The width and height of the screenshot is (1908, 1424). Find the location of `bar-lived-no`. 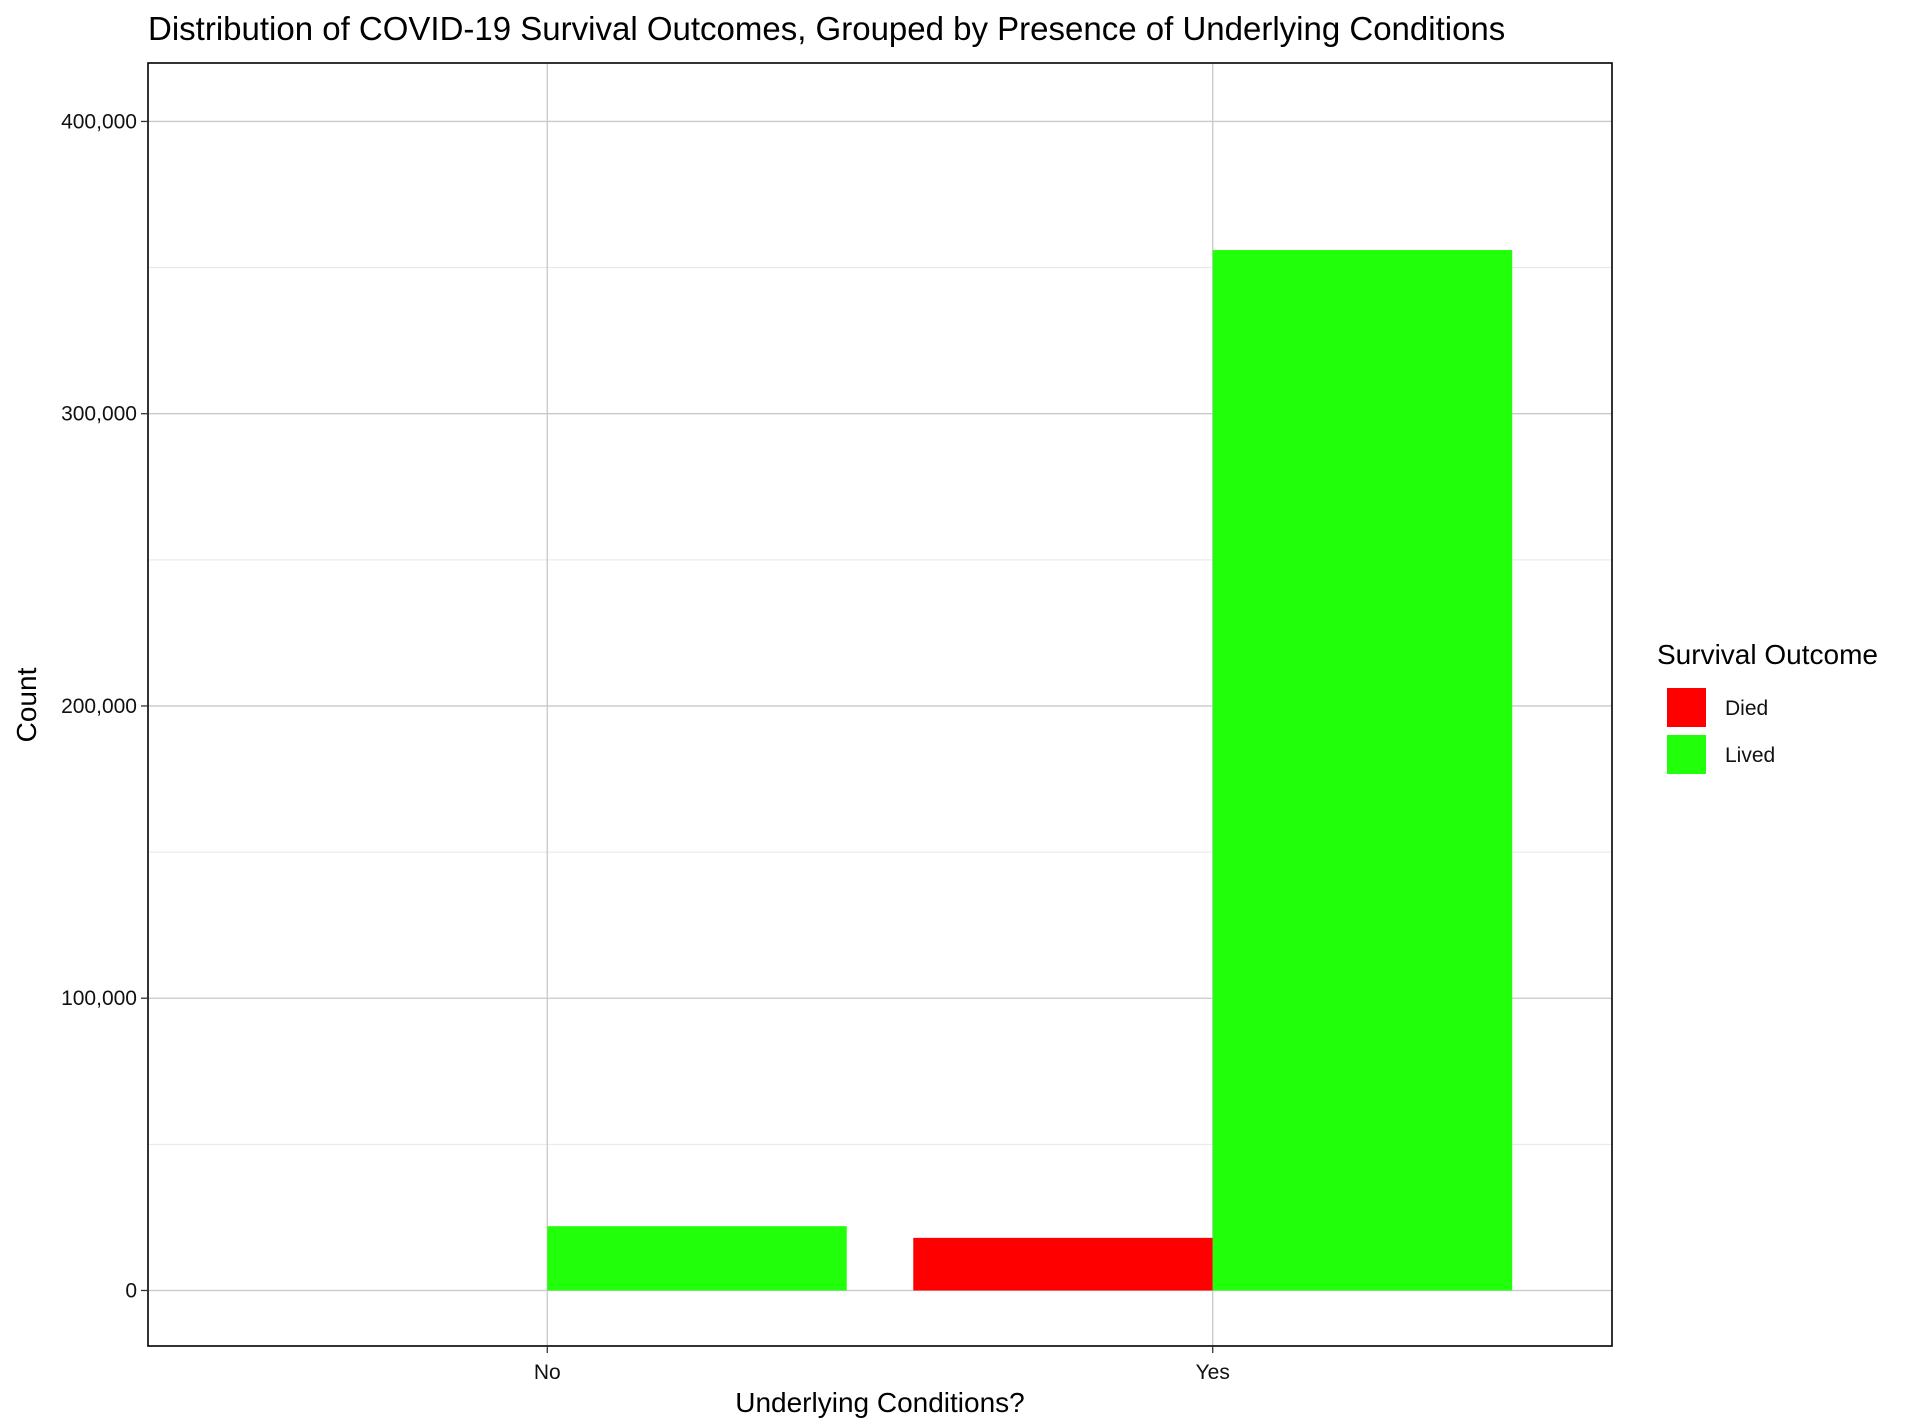

bar-lived-no is located at coordinates (697, 1258).